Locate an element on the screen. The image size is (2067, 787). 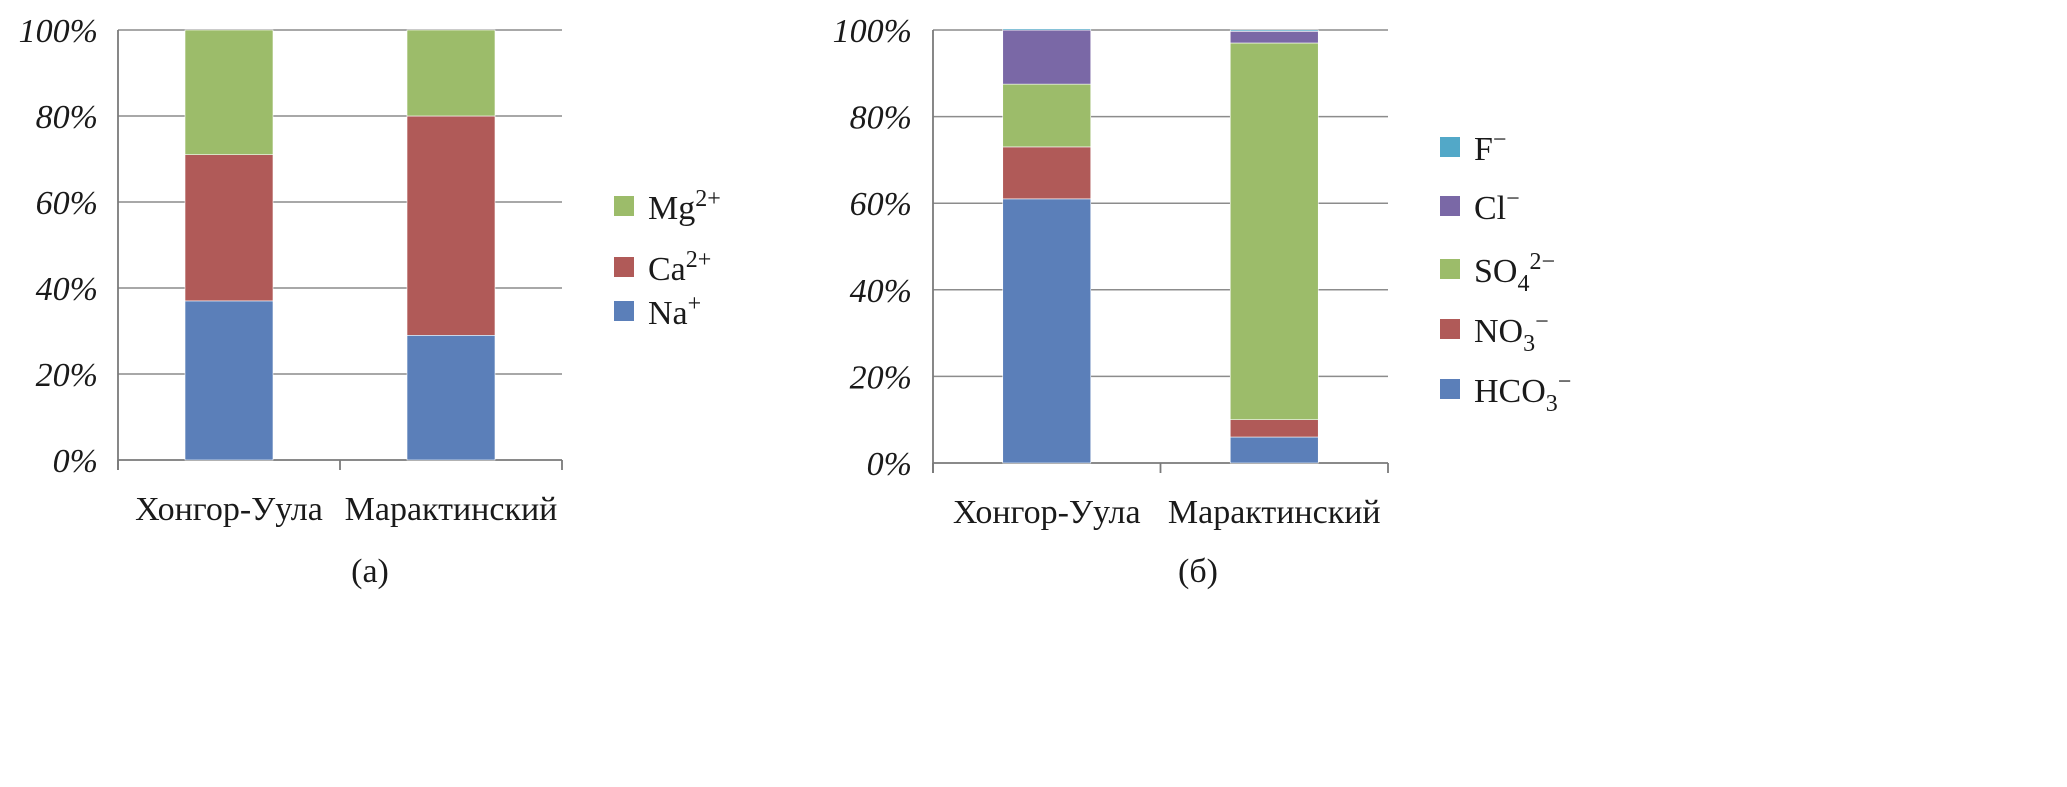
legend-label: Na+ is located at coordinates (674, 311).